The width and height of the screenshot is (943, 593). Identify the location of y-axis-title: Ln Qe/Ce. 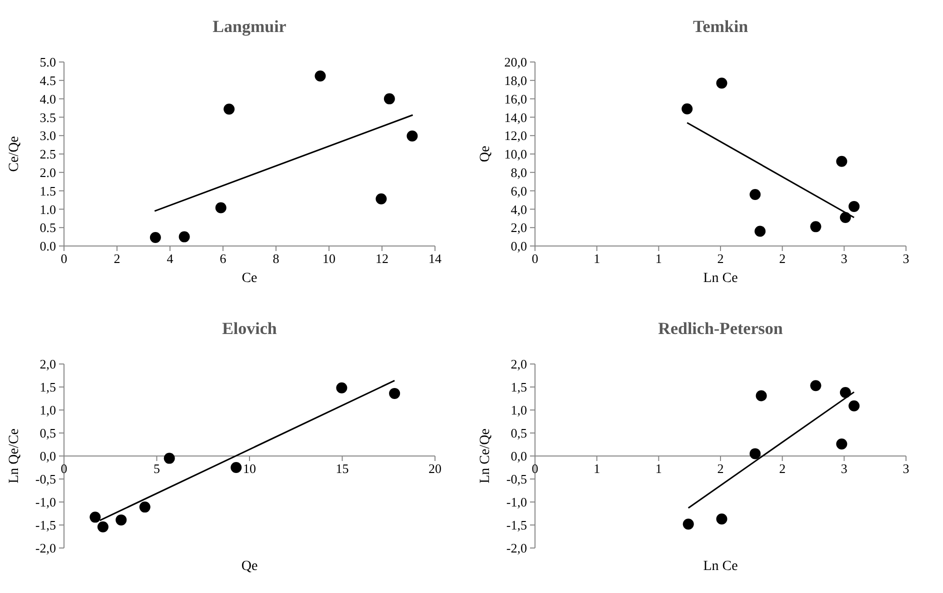
(14, 456).